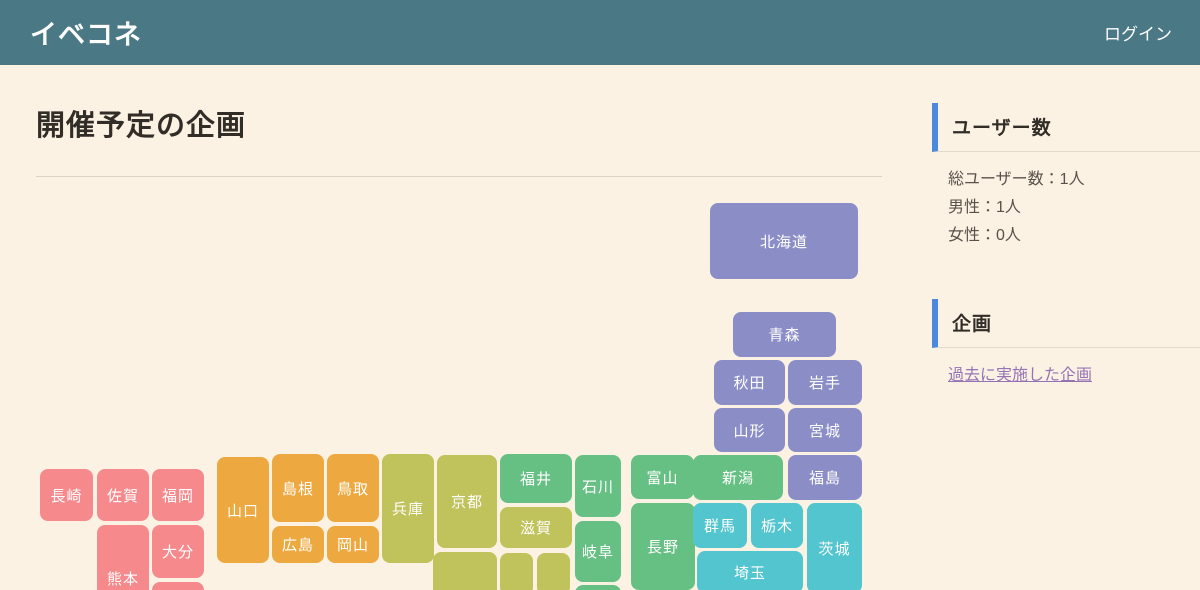 The height and width of the screenshot is (590, 1200). I want to click on prefecture-tile-partial-chubu-south, so click(598, 587).